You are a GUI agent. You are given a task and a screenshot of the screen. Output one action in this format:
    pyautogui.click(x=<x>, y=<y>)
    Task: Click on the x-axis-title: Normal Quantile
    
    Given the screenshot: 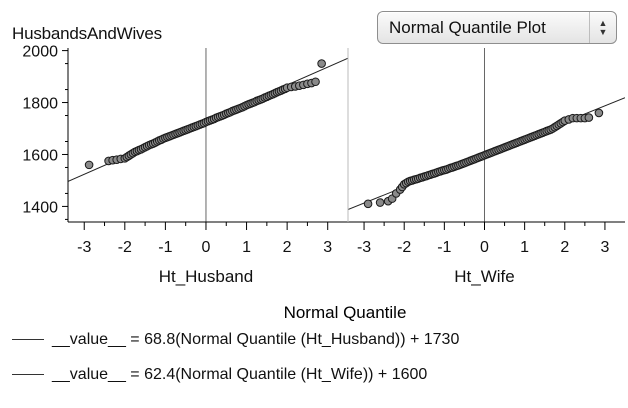 What is the action you would take?
    pyautogui.click(x=345, y=312)
    